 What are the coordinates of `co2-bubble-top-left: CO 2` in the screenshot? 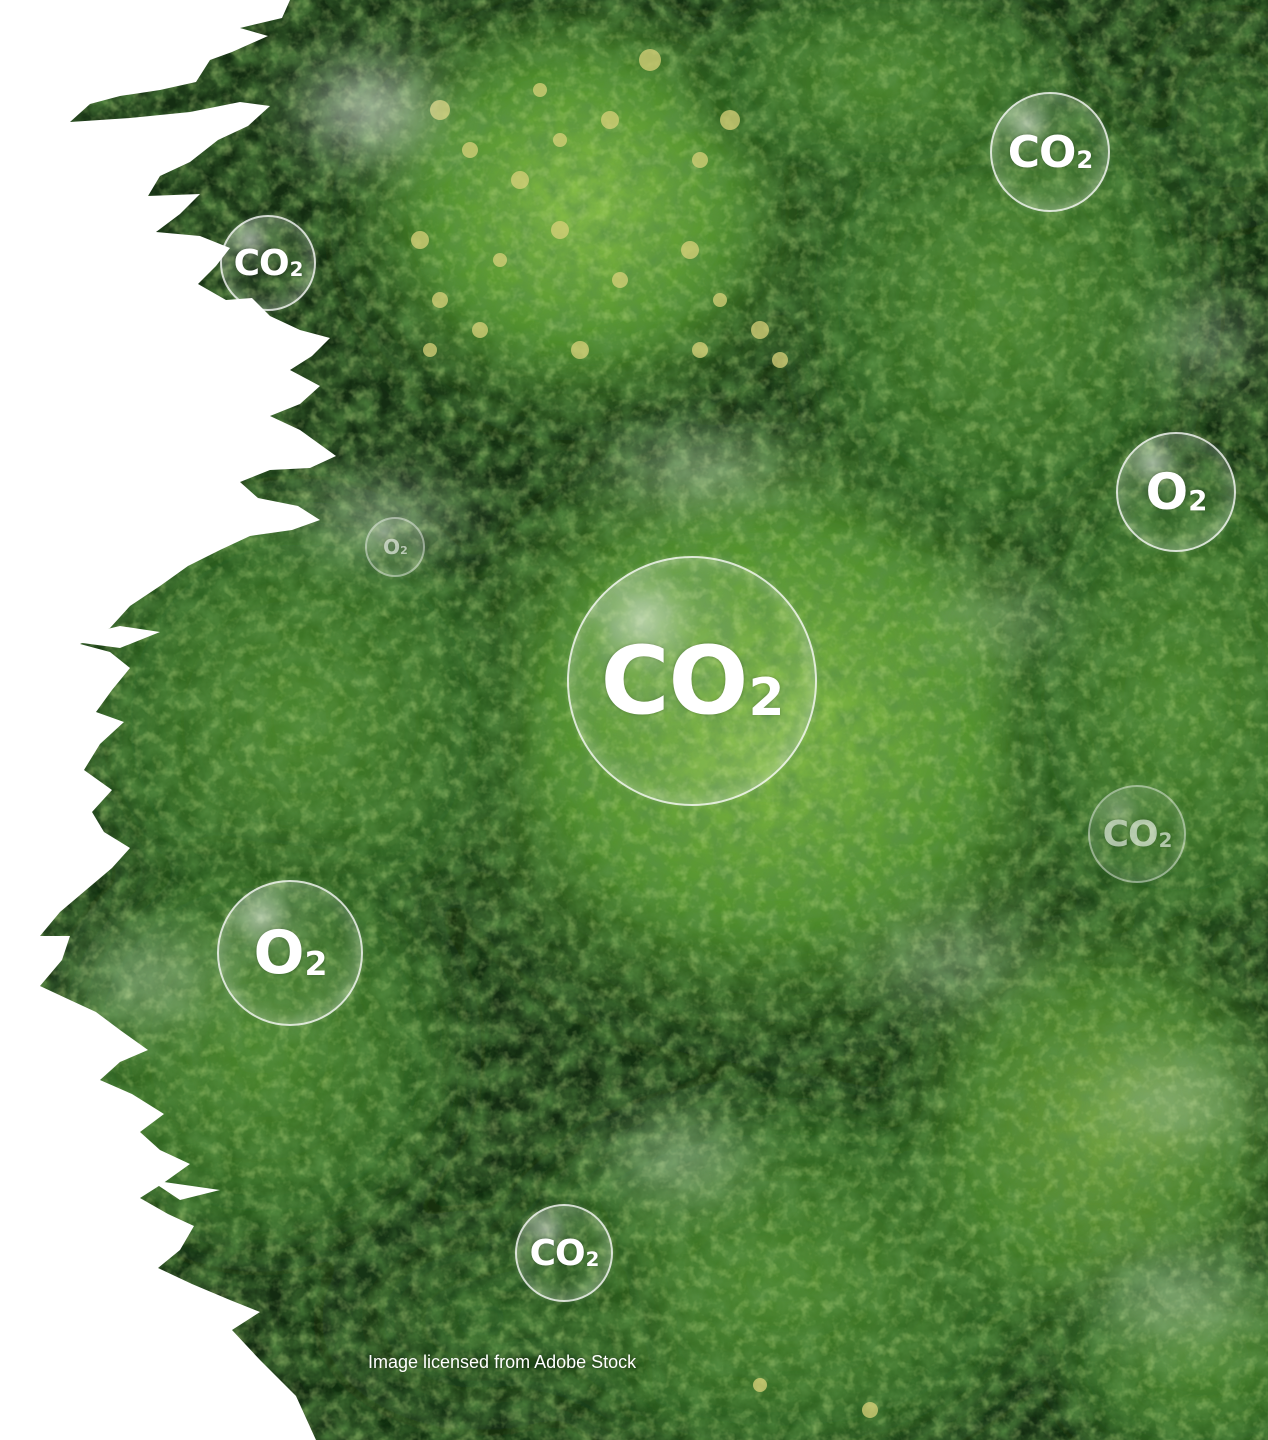 It's located at (268, 263).